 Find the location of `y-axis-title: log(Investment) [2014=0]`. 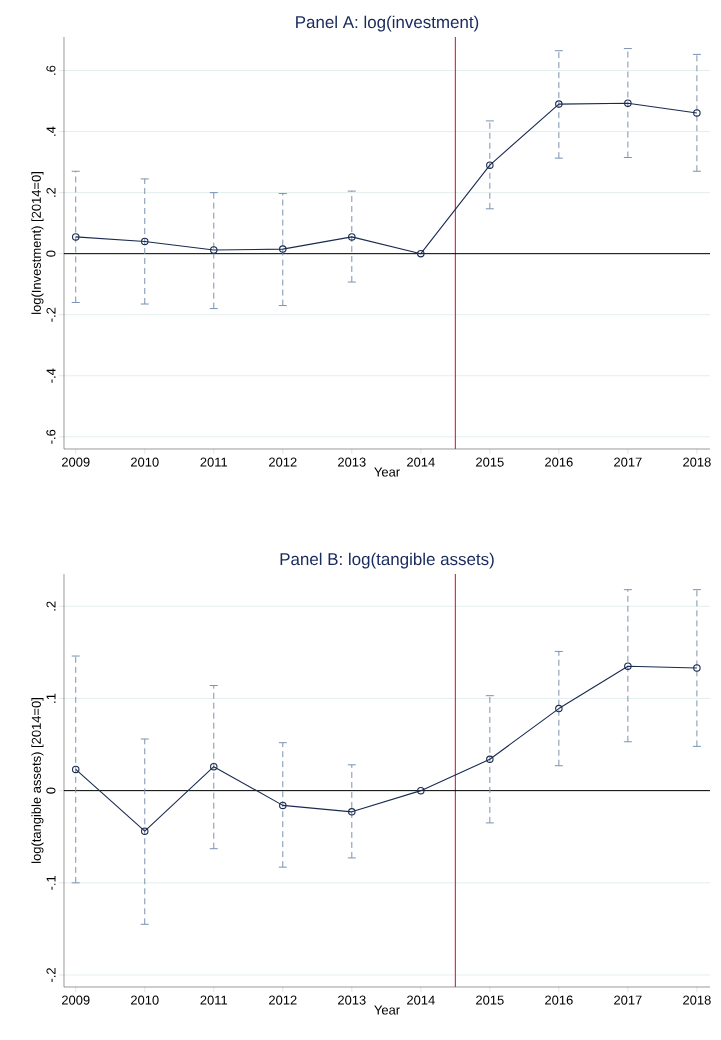

y-axis-title: log(Investment) [2014=0] is located at coordinates (37, 243).